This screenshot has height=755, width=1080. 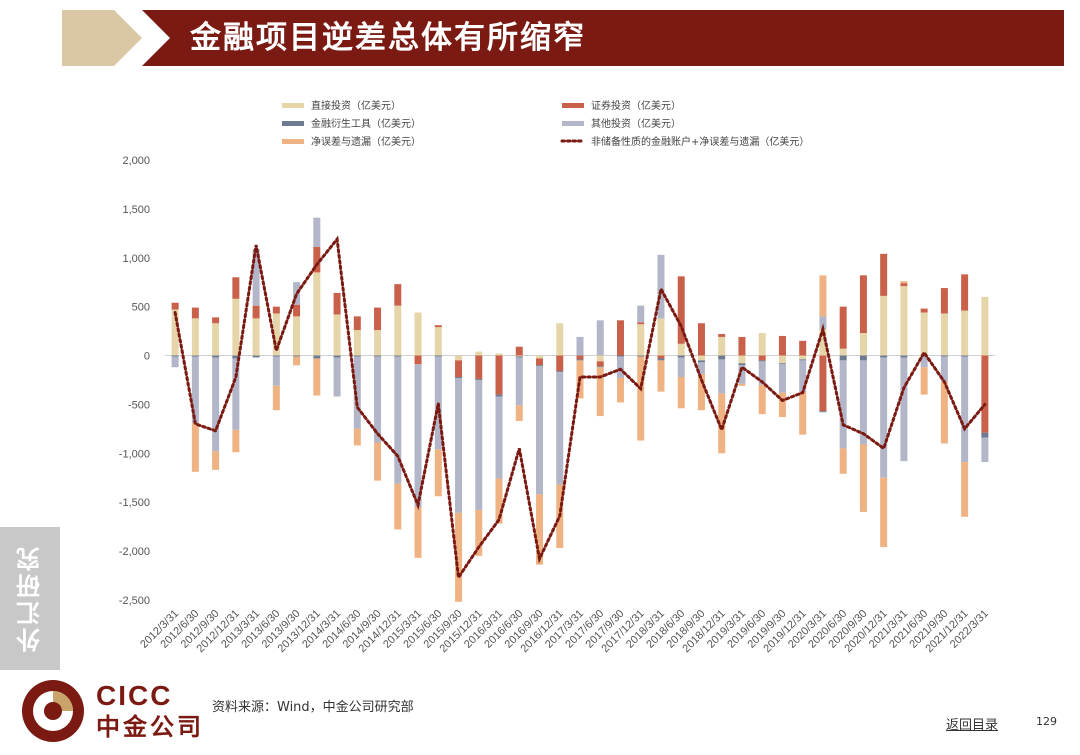 I want to click on brand-name-cn: 中金公司, so click(x=150, y=727).